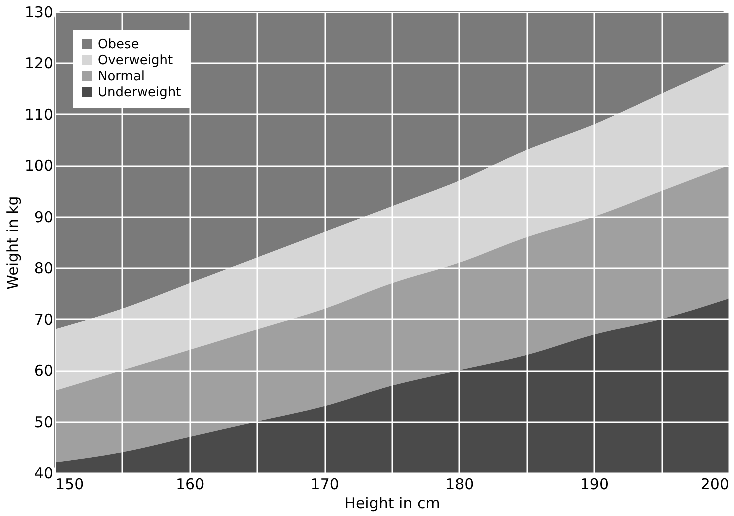 This screenshot has width=734, height=516. Describe the element at coordinates (122, 77) in the screenshot. I see `legend-label: Normal` at that location.